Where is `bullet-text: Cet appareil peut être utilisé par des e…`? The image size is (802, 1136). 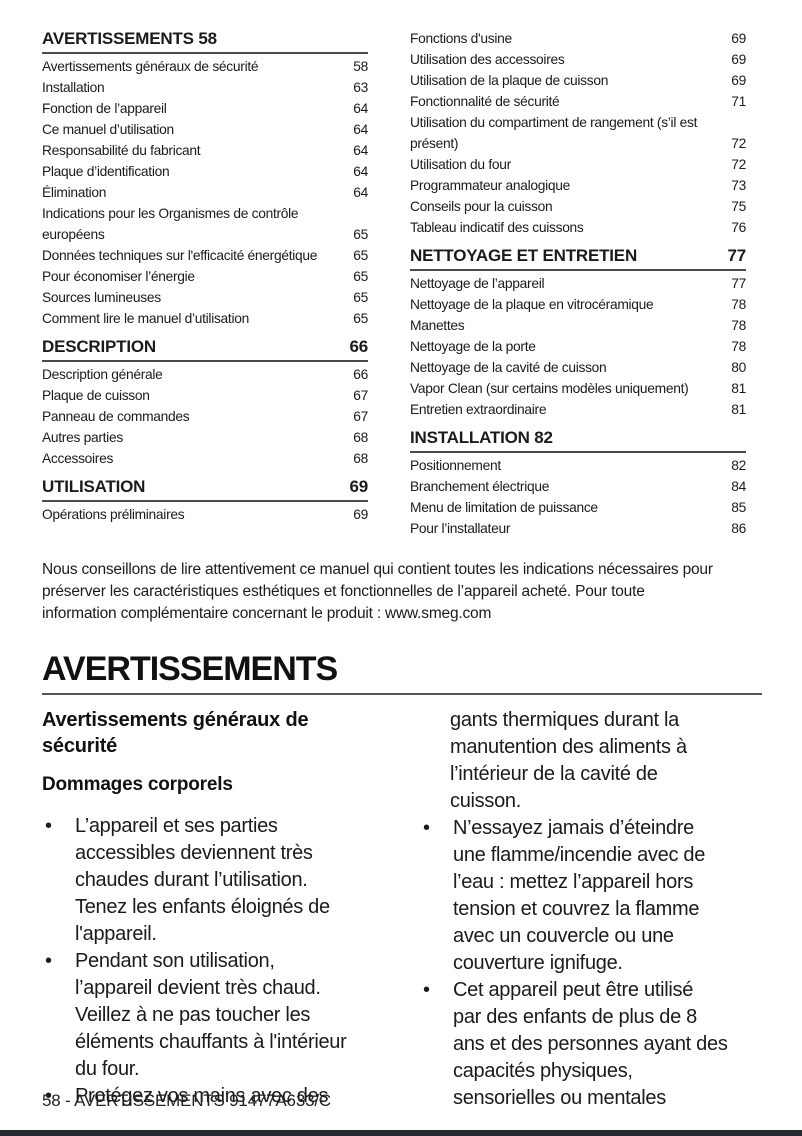
bullet-text: Cet appareil peut être utilisé par des e… is located at coordinates (590, 1044).